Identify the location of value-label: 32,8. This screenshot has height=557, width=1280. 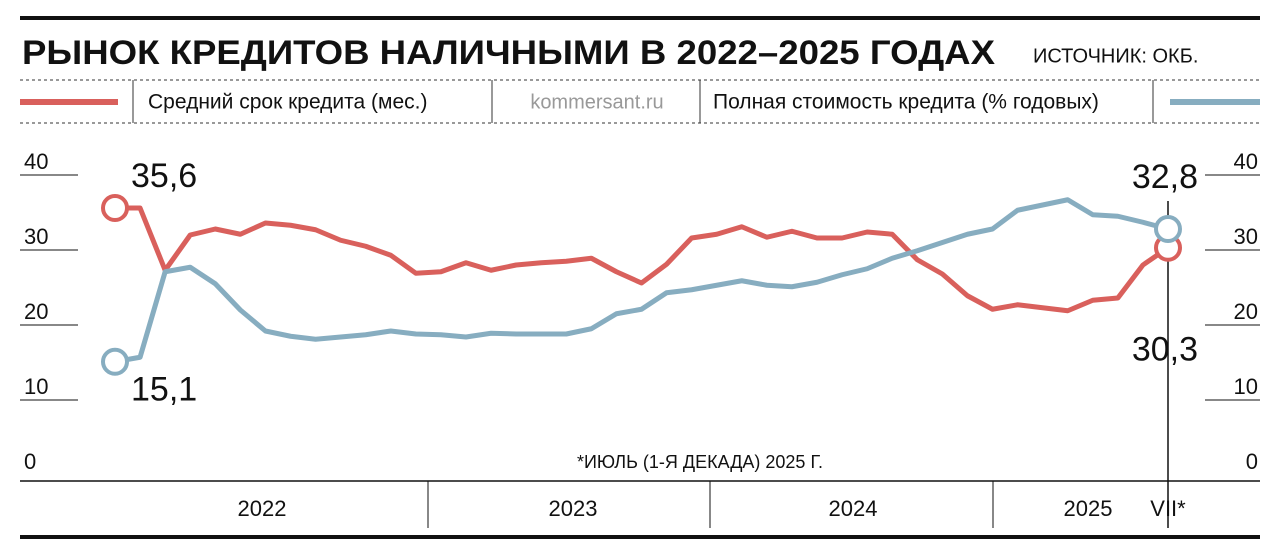
(1165, 177).